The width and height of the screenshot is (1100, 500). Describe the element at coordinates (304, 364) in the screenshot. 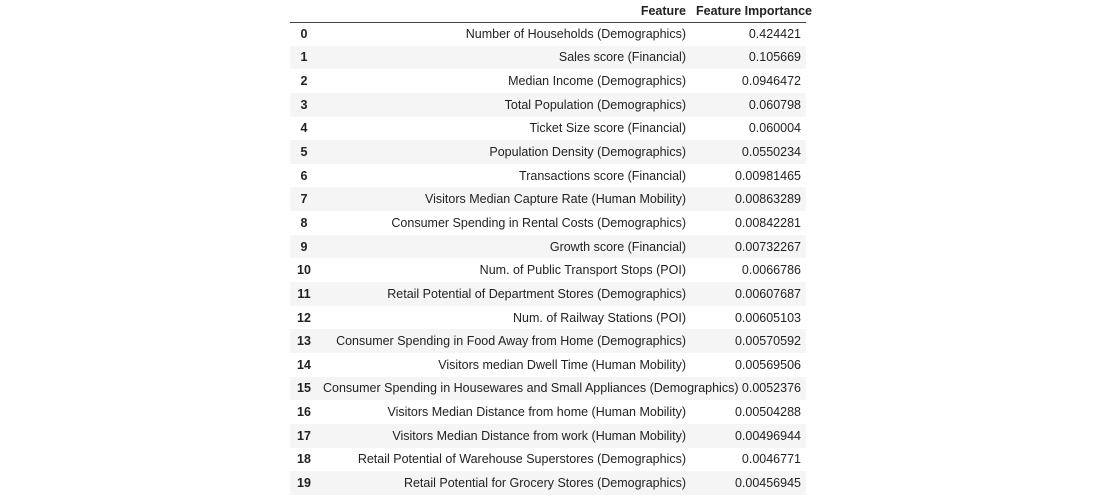

I see `row-index: 14` at that location.